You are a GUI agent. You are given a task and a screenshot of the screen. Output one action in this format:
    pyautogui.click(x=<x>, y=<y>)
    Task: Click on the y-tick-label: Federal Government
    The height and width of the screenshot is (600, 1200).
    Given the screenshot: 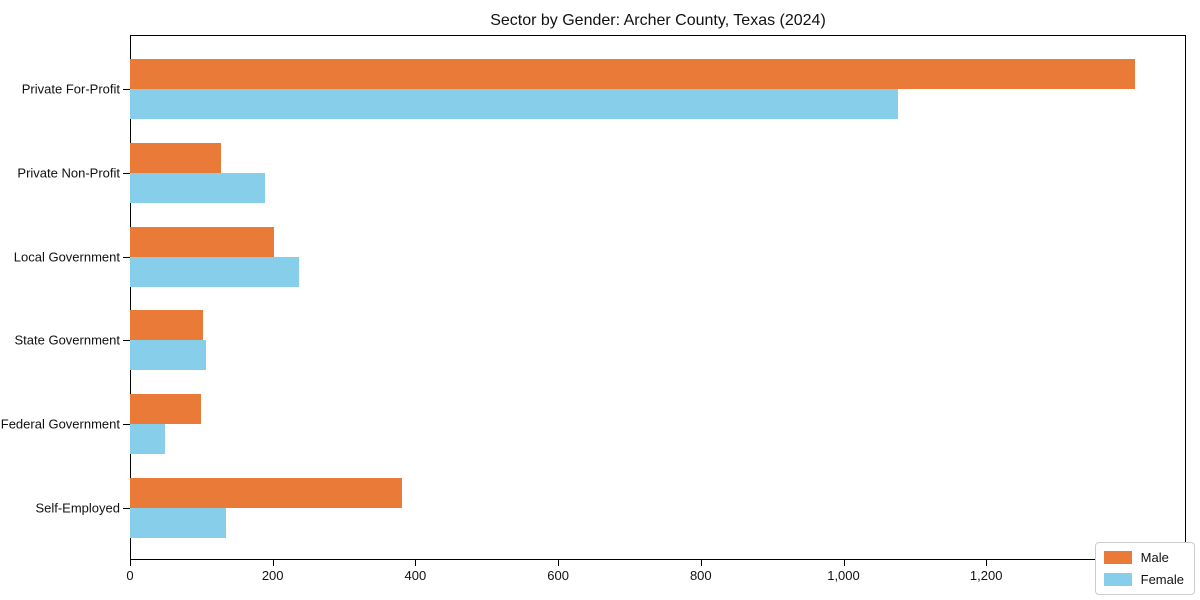 What is the action you would take?
    pyautogui.click(x=60, y=424)
    